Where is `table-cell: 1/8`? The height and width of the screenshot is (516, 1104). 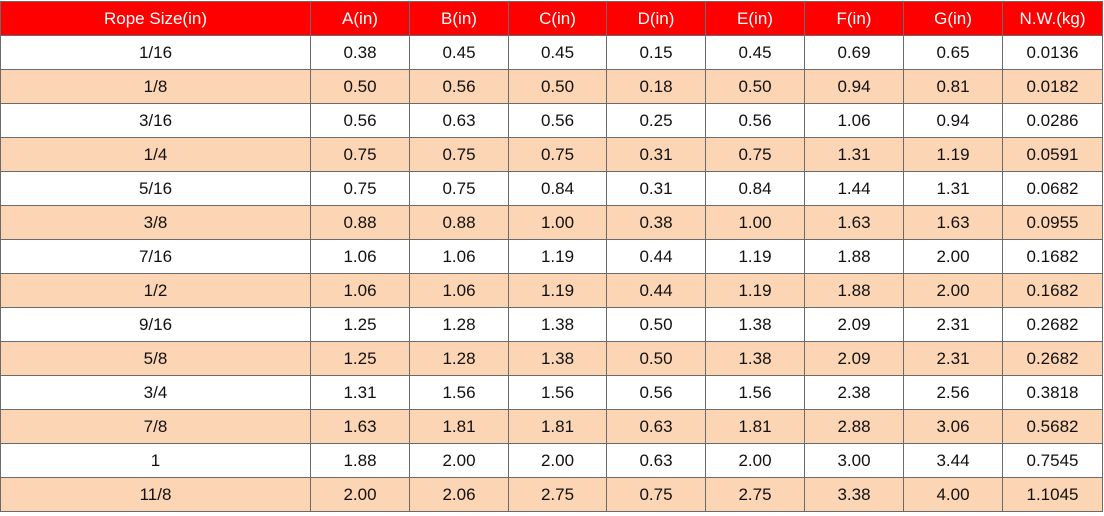 table-cell: 1/8 is located at coordinates (155, 86).